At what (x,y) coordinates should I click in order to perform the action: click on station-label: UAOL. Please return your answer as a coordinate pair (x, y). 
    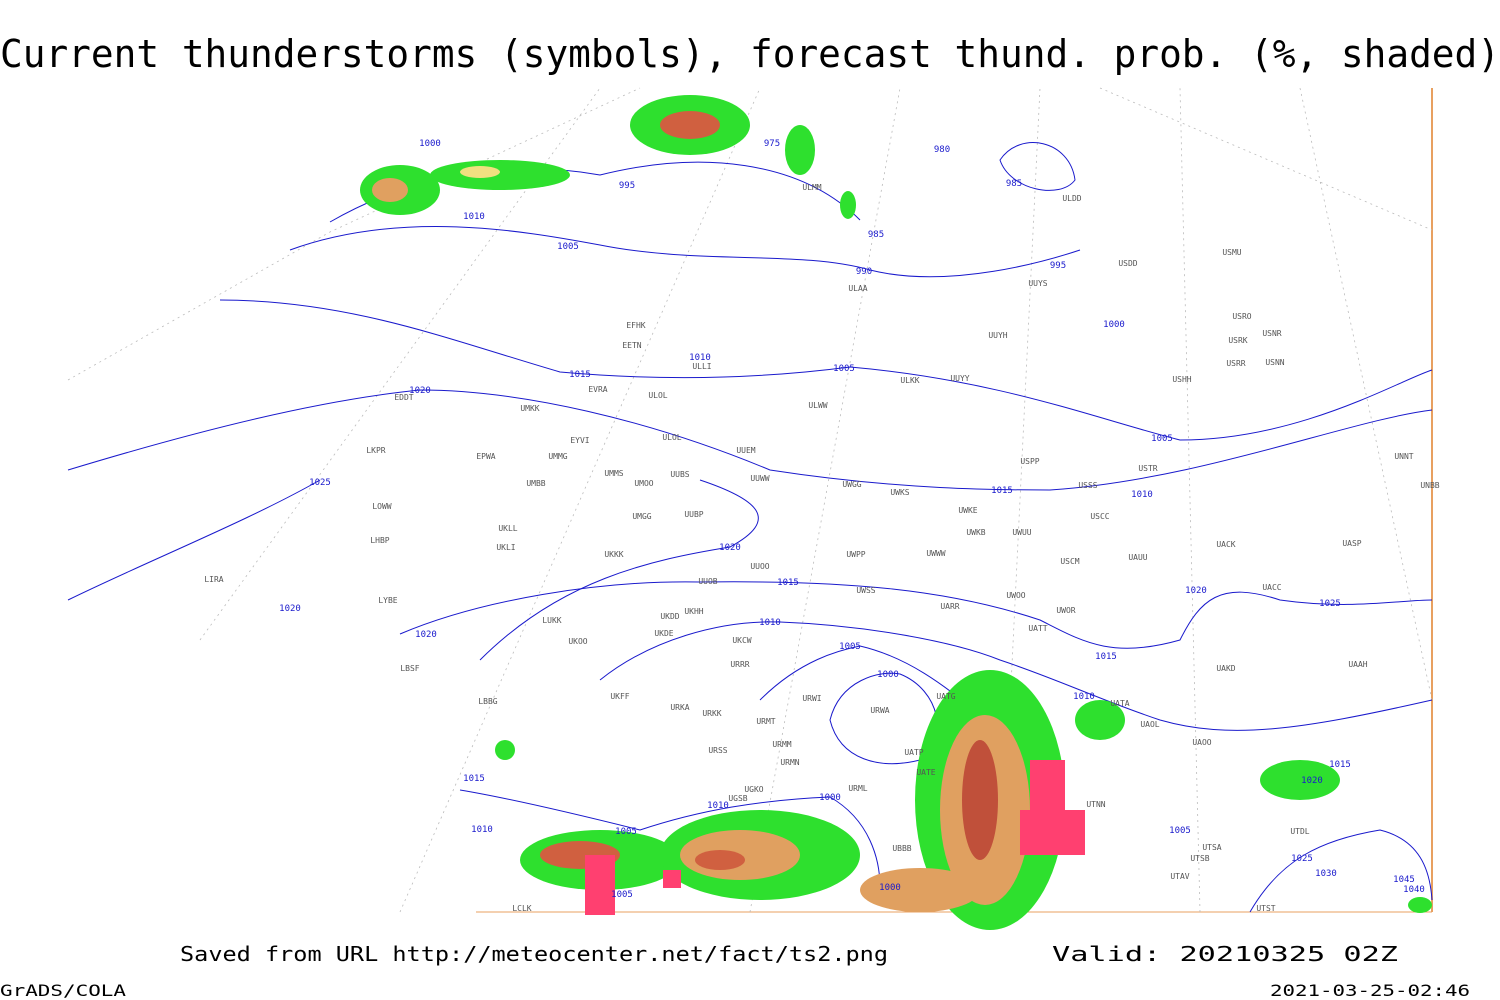
    Looking at the image, I should click on (1149, 724).